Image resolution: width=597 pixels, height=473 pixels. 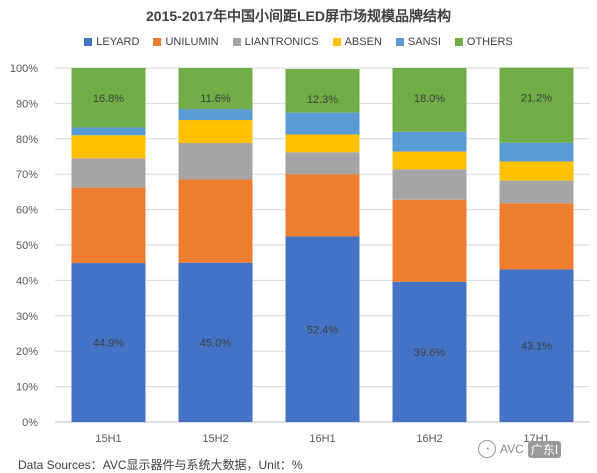 What do you see at coordinates (27, 281) in the screenshot?
I see `y-tick-label: 40%` at bounding box center [27, 281].